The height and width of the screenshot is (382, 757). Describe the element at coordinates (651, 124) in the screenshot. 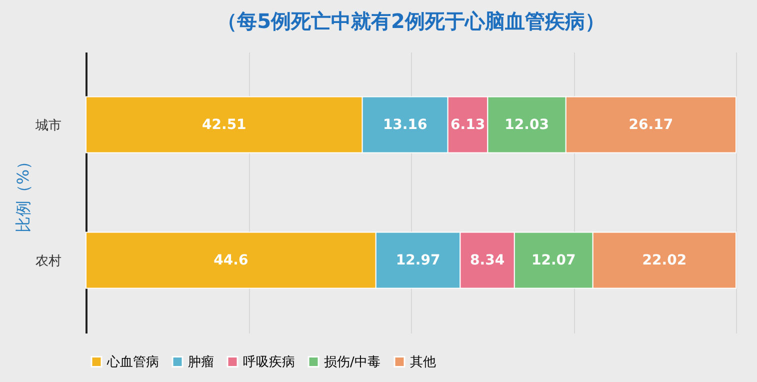

I see `data-label: 26.17` at that location.